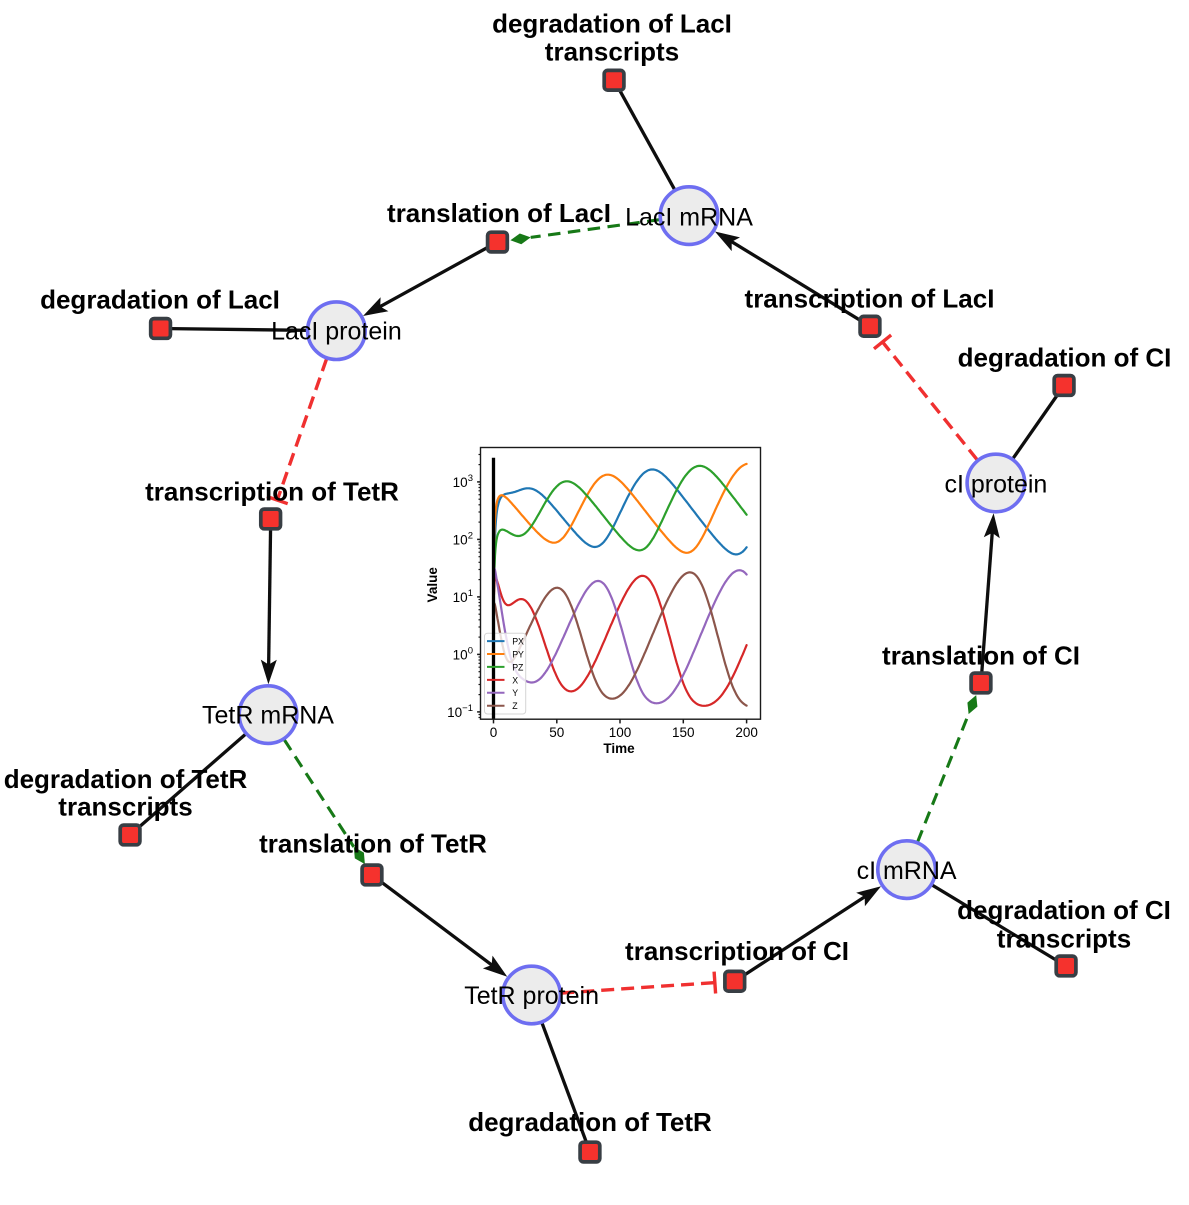 The image size is (1189, 1205). I want to click on svg-text: transcription of LacI, so click(870, 299).